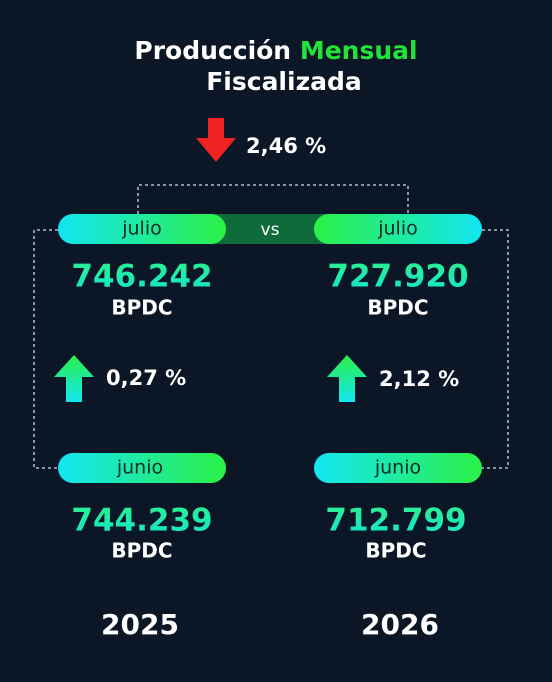 Image resolution: width=552 pixels, height=682 pixels. Describe the element at coordinates (216, 140) in the screenshot. I see `down-arrow` at that location.